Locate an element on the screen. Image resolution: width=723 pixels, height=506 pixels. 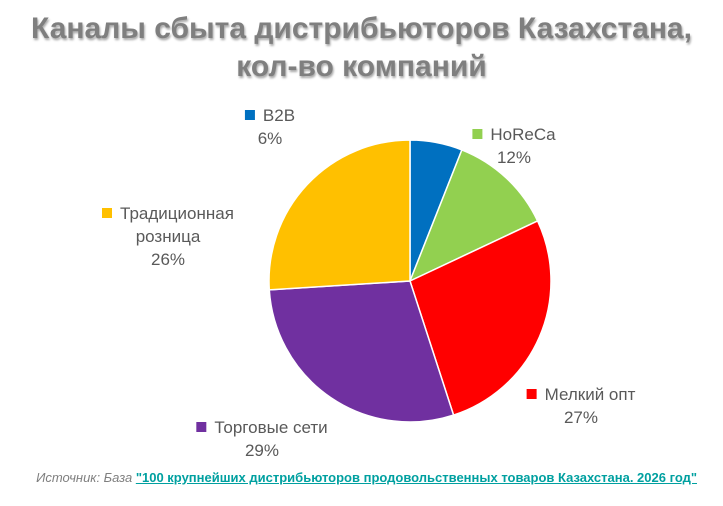
source-label: Источник: База is located at coordinates (84, 477).